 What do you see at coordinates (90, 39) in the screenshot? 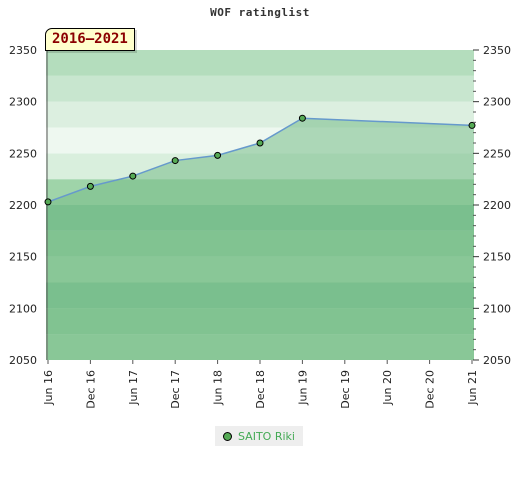
I see `period-badge: 2016–2021` at bounding box center [90, 39].